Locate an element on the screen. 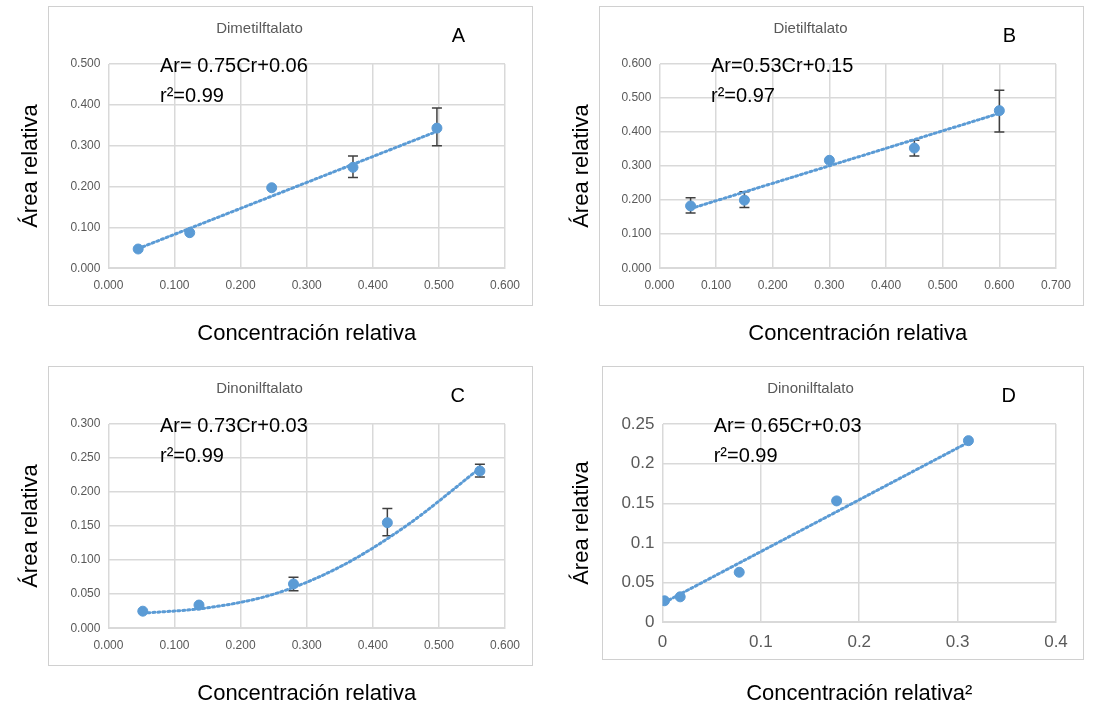 This screenshot has height=715, width=1096. x-axis-title: Concentración relativa² is located at coordinates (859, 692).